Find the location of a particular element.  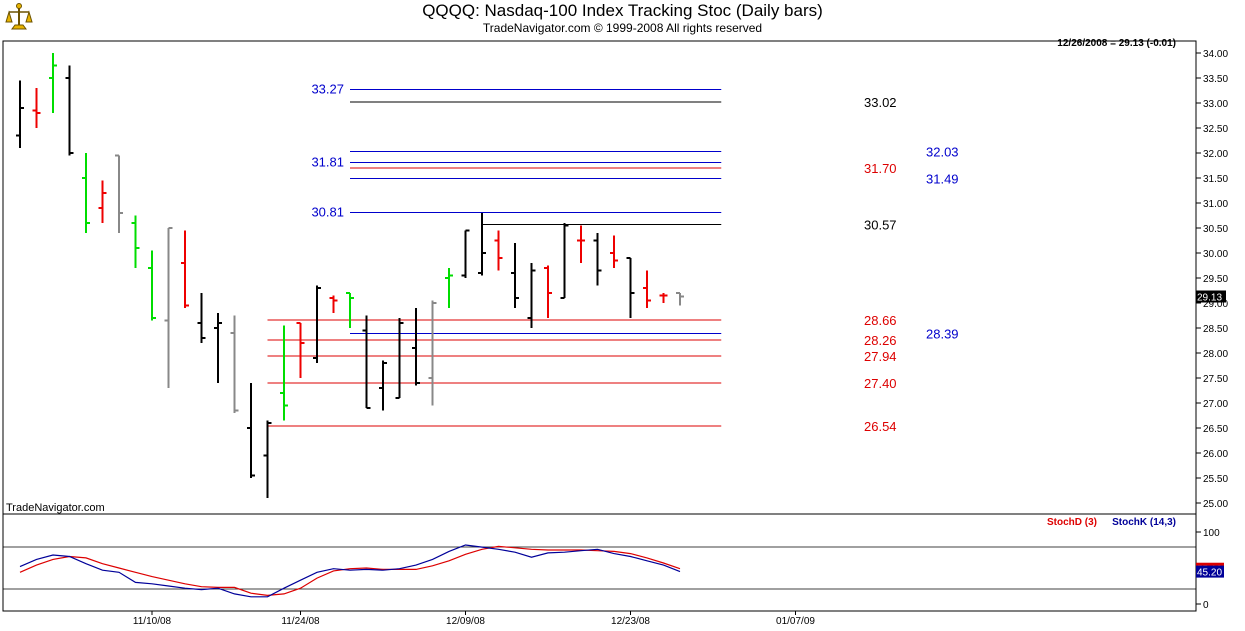

level-label: 30.81 is located at coordinates (327, 212).